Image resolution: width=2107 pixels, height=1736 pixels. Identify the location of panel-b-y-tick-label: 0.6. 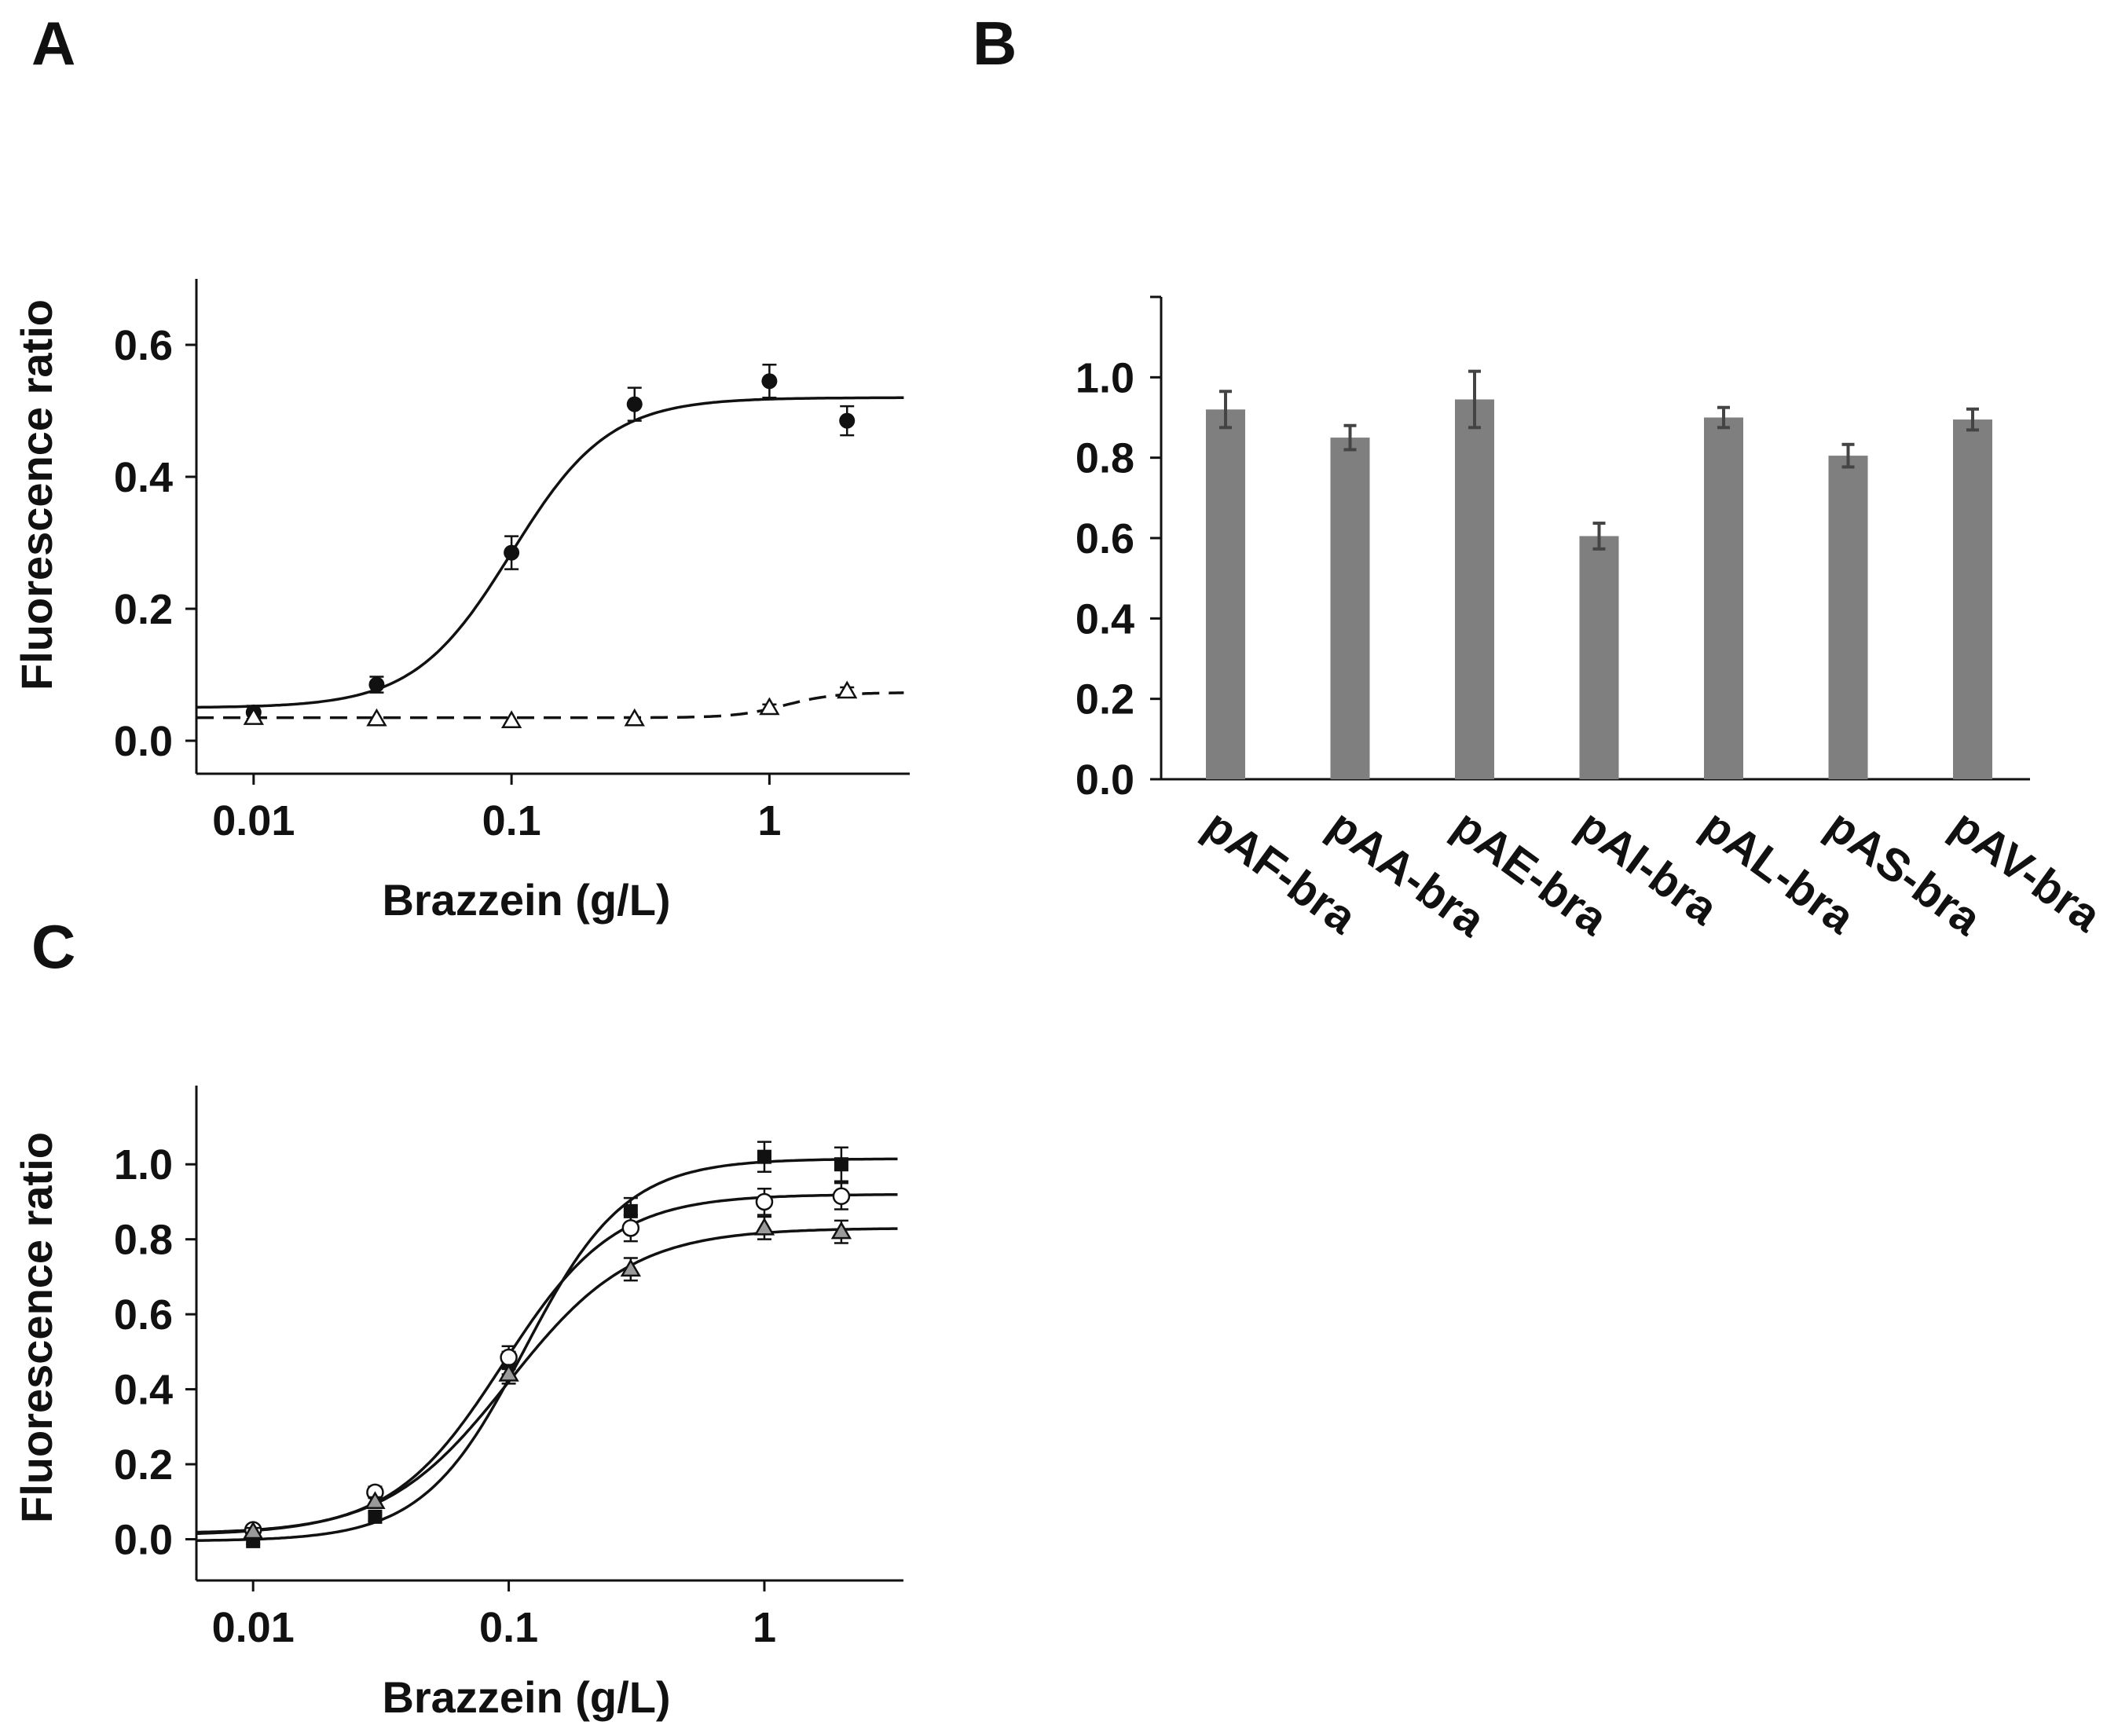
(1104, 538).